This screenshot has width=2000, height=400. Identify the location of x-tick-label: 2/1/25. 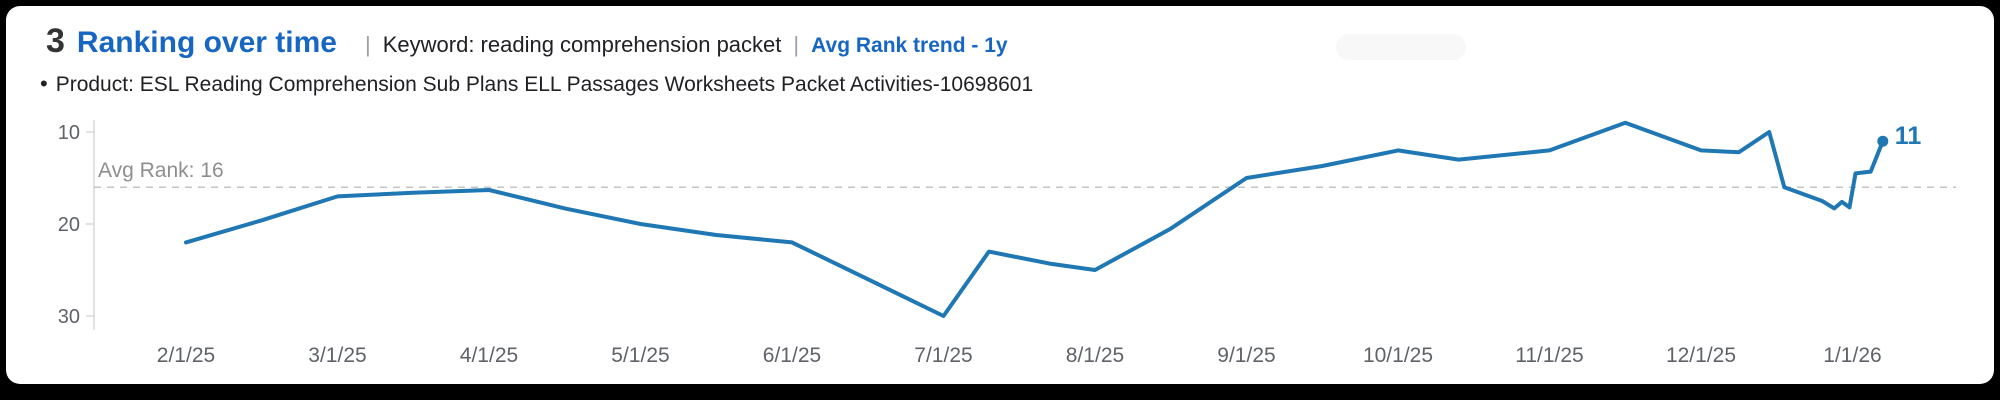
(186, 355).